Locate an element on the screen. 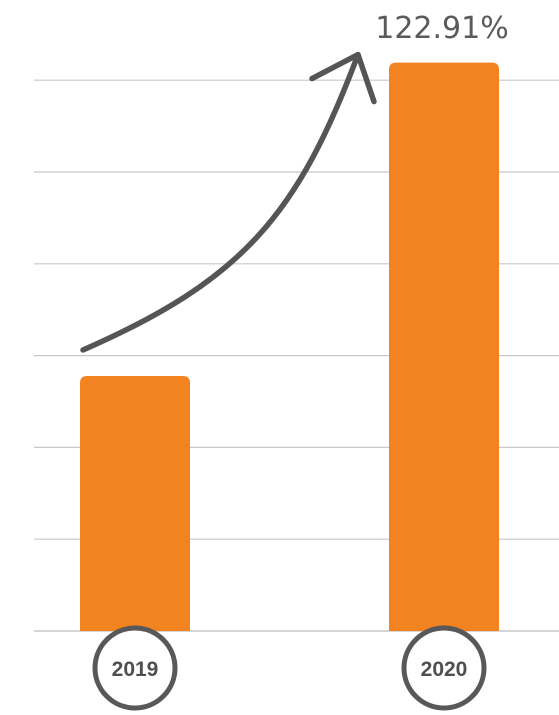 Image resolution: width=559 pixels, height=715 pixels. x-tick-label: 2020 is located at coordinates (444, 669).